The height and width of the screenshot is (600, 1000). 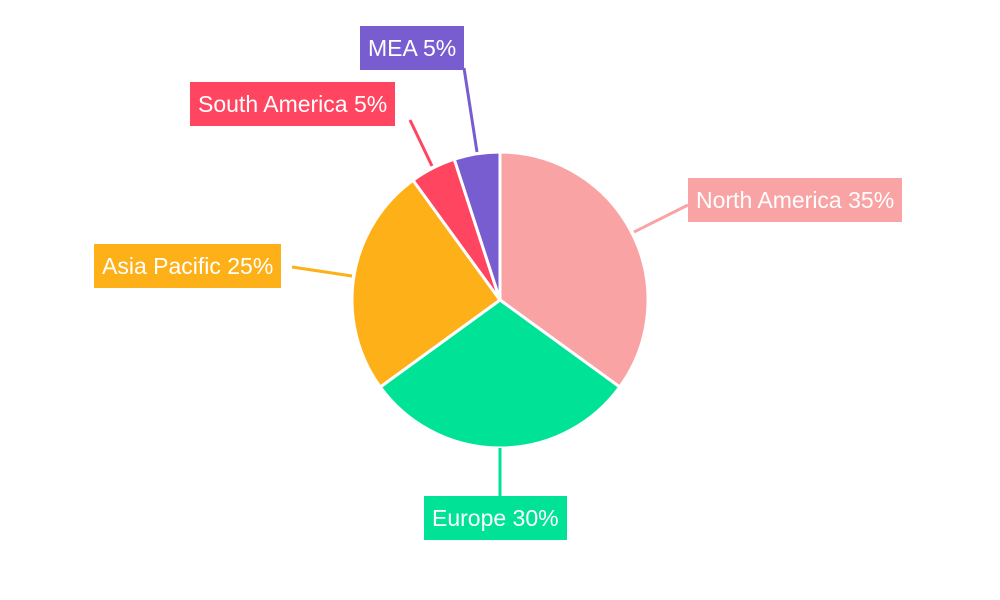 What do you see at coordinates (470, 110) in the screenshot?
I see `leader-line-mea` at bounding box center [470, 110].